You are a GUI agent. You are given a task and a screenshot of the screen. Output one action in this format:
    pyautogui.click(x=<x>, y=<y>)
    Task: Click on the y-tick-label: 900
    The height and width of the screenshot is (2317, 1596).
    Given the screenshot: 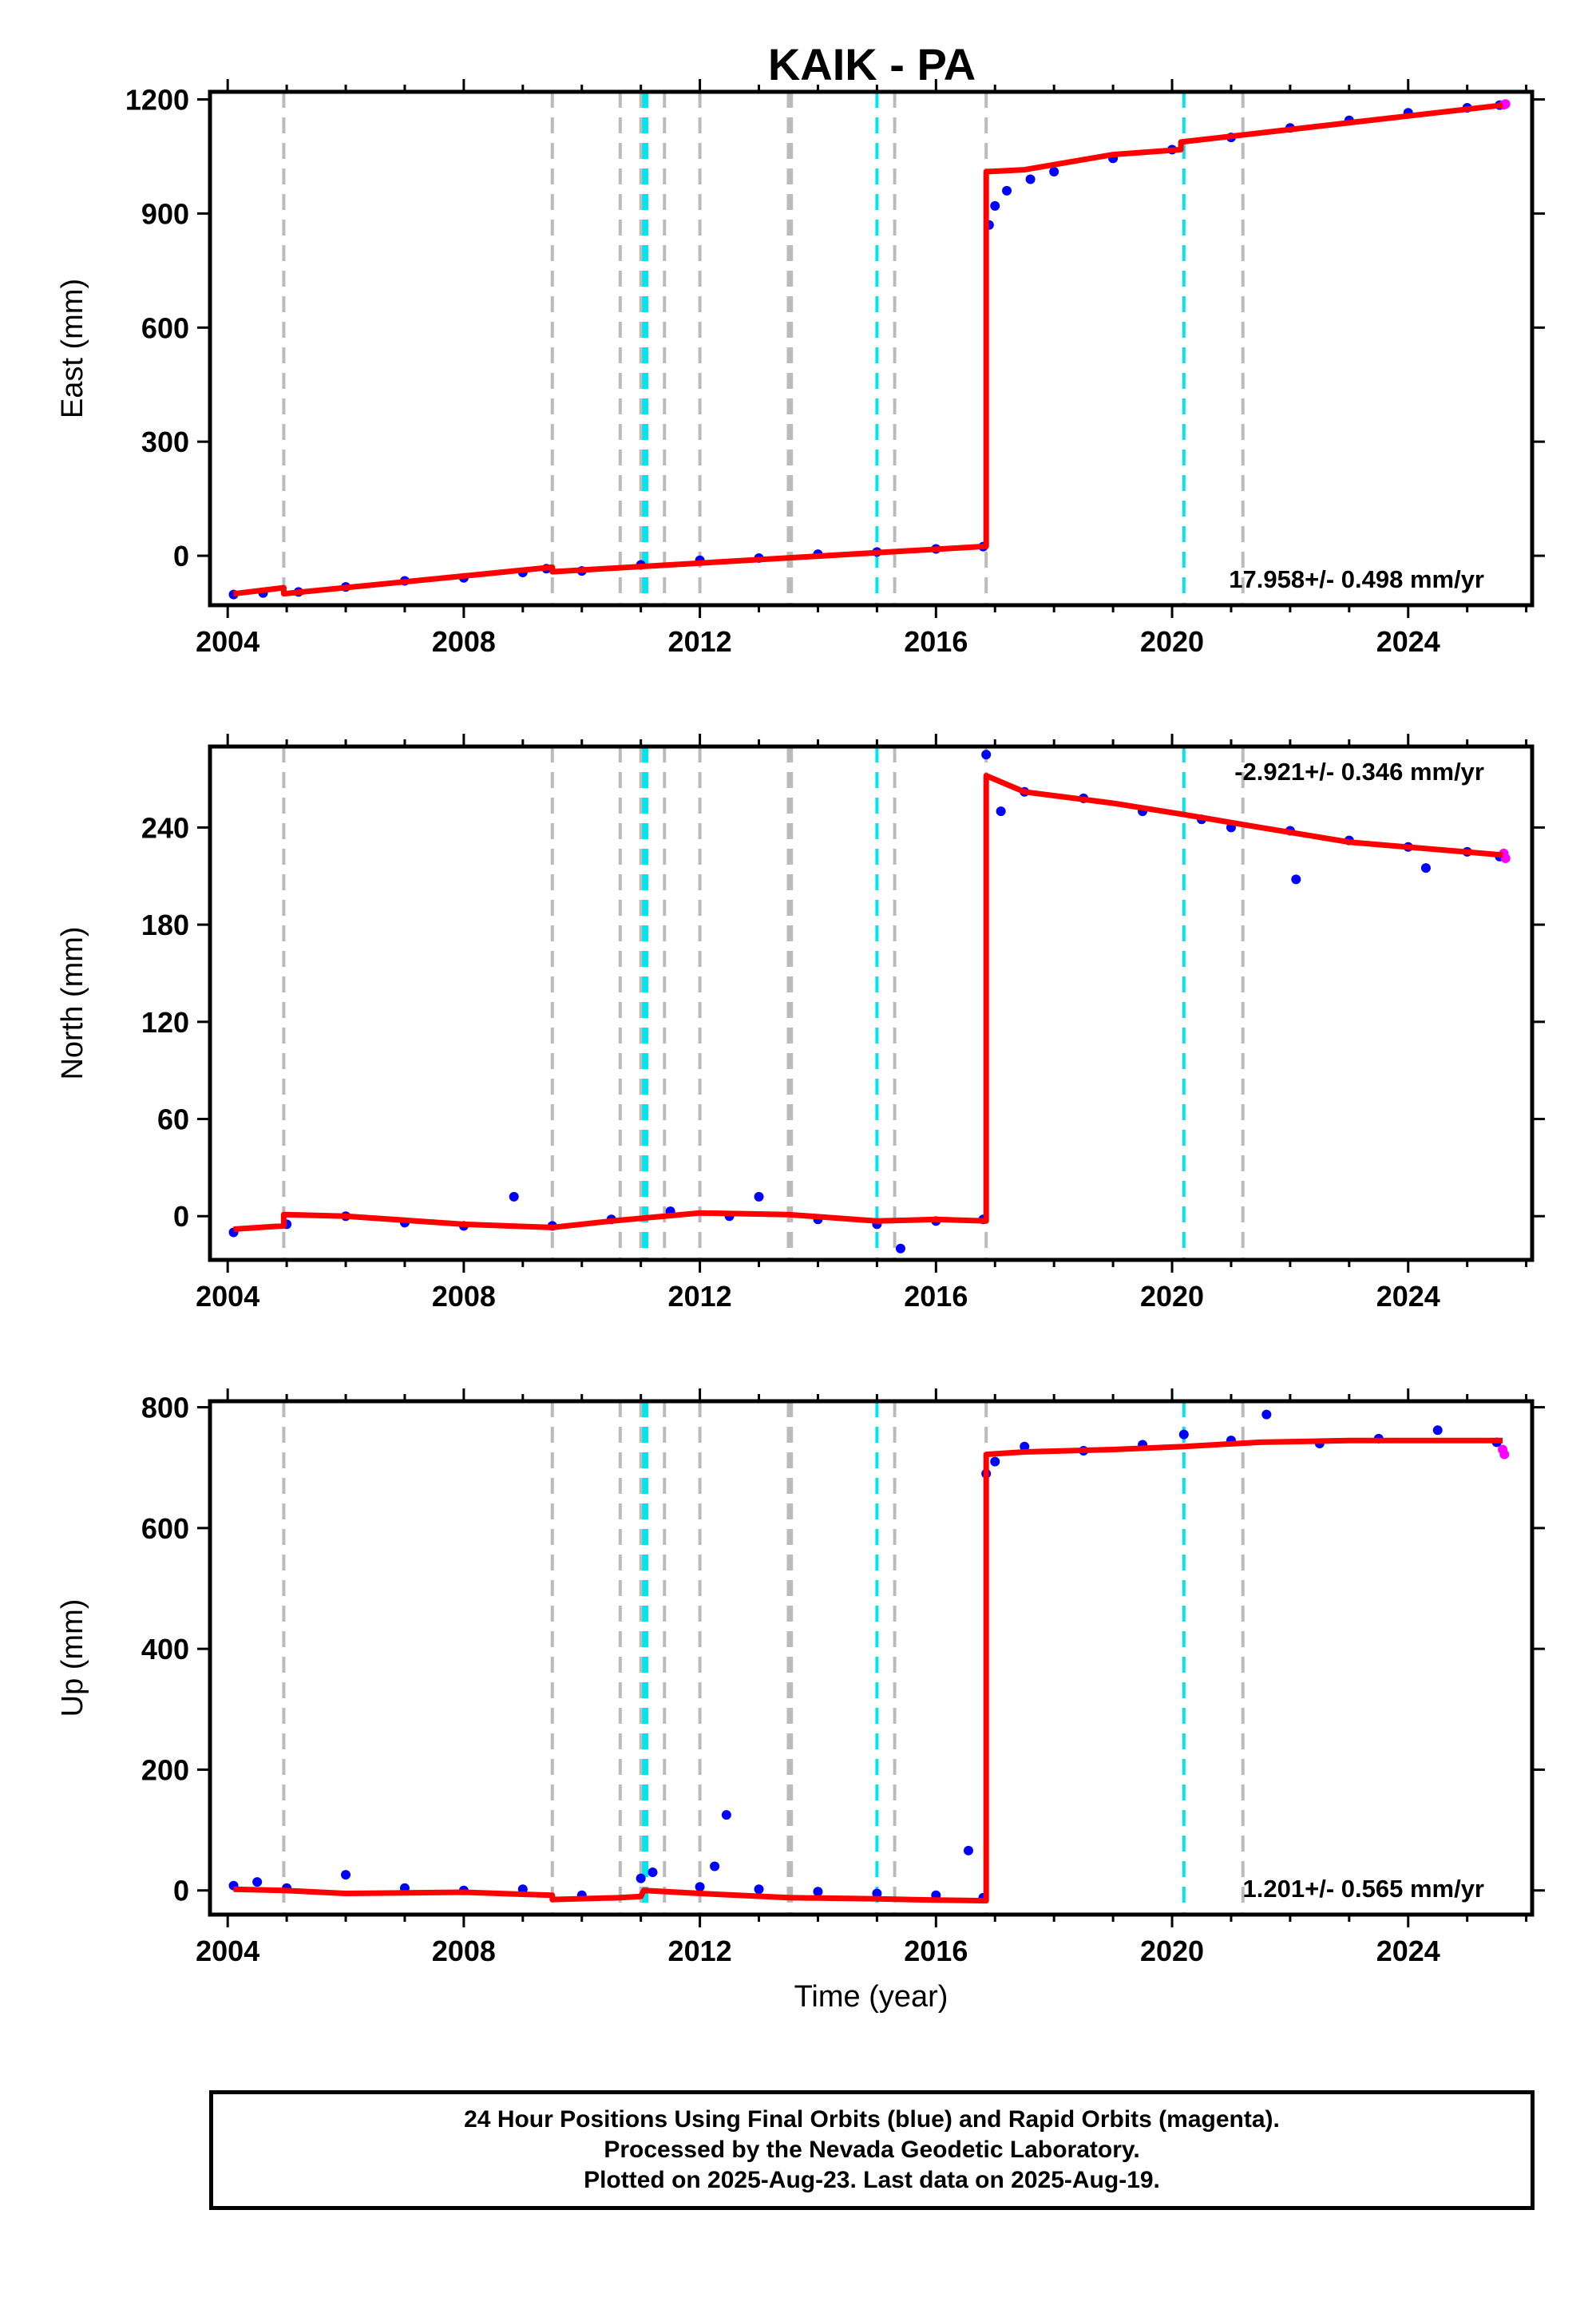 What is the action you would take?
    pyautogui.click(x=165, y=213)
    